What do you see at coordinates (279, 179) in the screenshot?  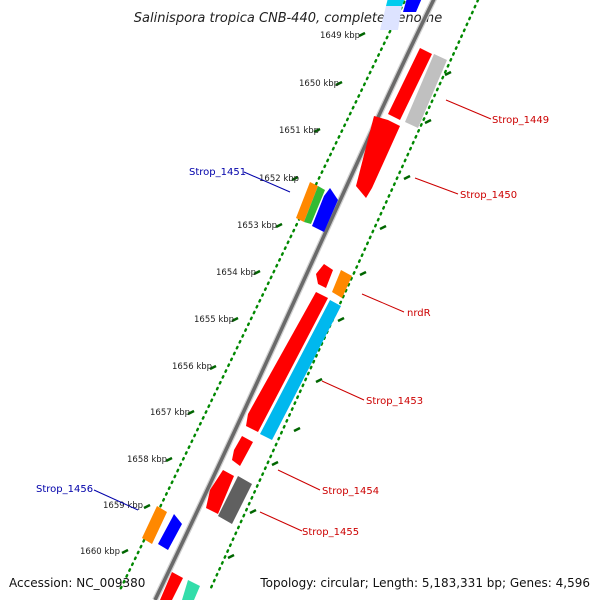 I see `tick-label: 1652 kbp` at bounding box center [279, 179].